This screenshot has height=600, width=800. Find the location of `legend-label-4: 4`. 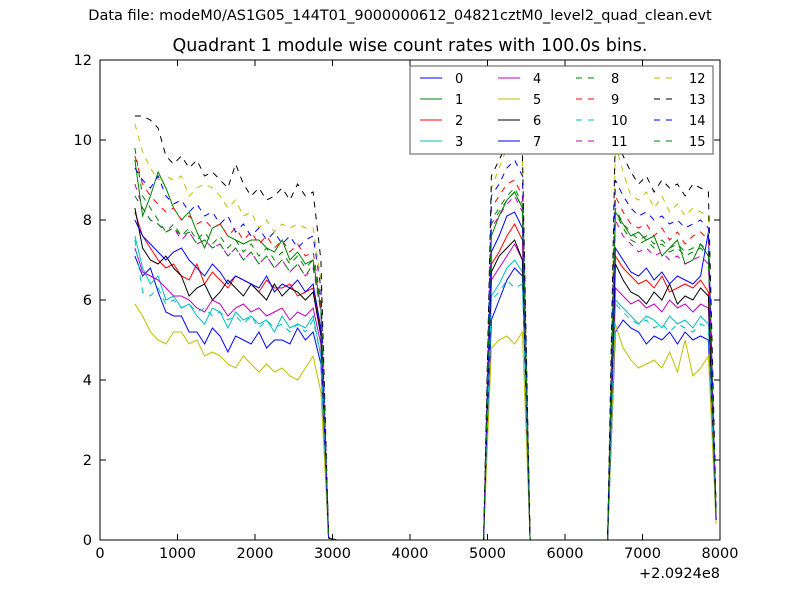

legend-label-4: 4 is located at coordinates (537, 79).